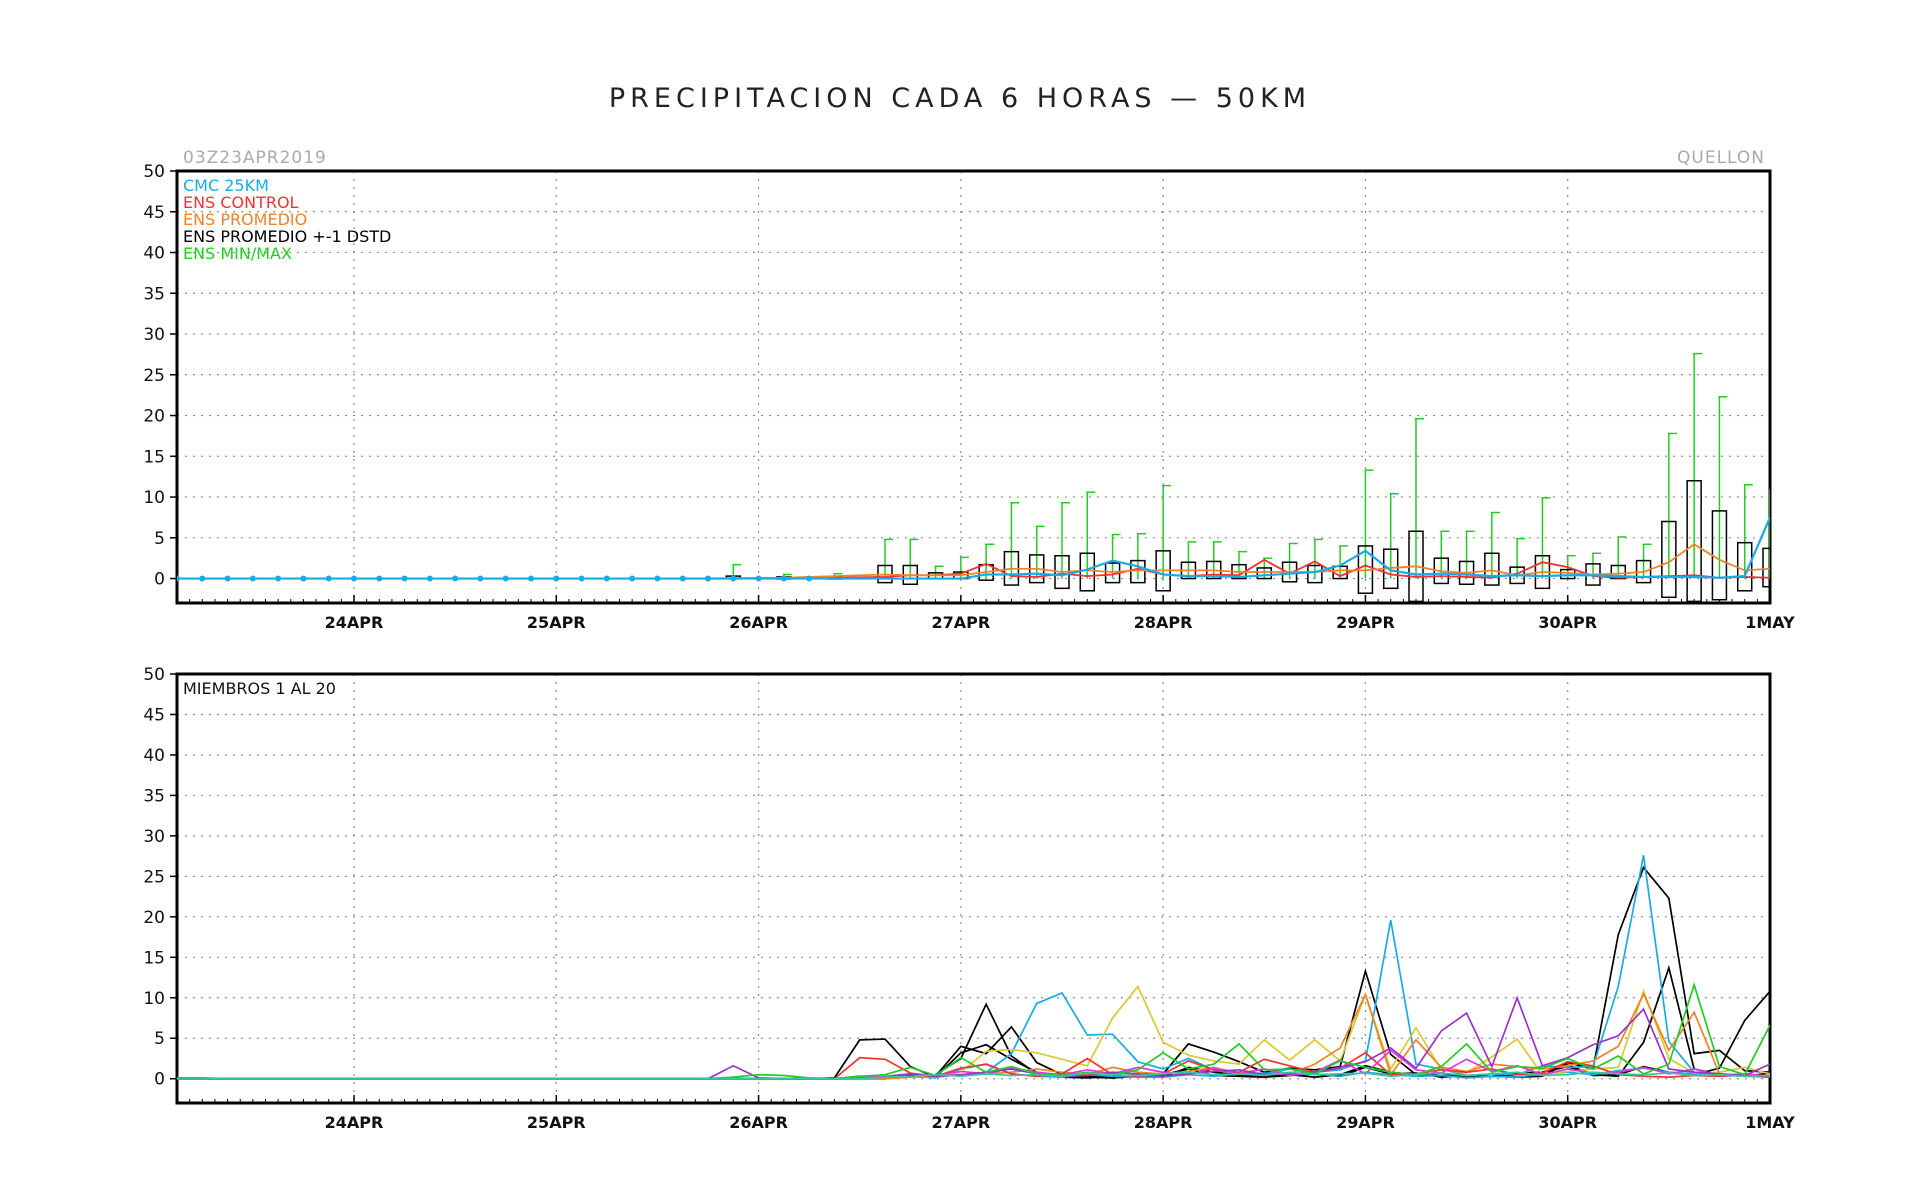  I want to click on legend-entry: ENS PROMEDIO, so click(245, 219).